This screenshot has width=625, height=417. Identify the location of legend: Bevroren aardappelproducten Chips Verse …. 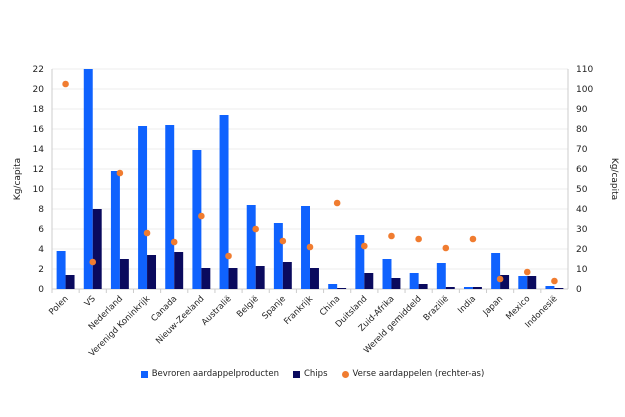
(312, 374).